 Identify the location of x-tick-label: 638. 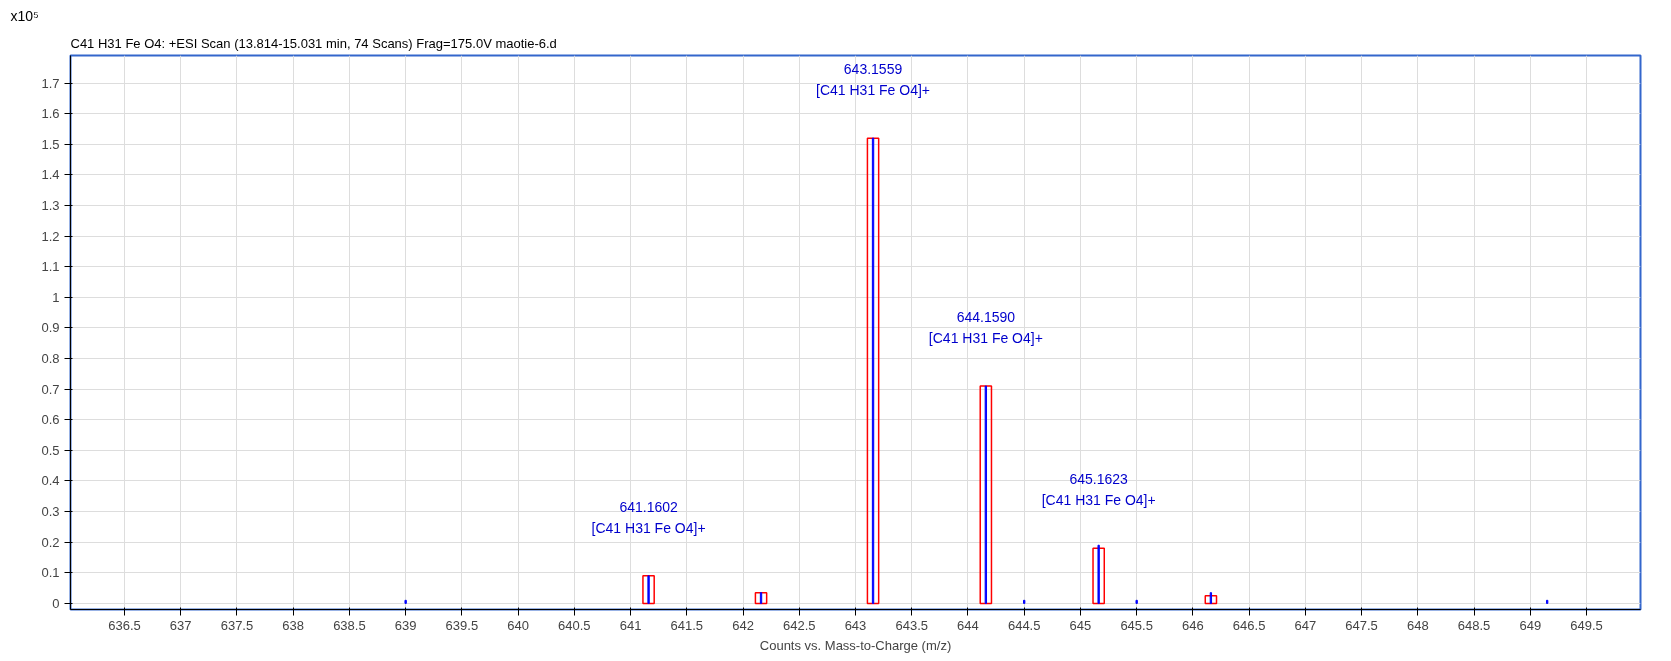
(293, 625).